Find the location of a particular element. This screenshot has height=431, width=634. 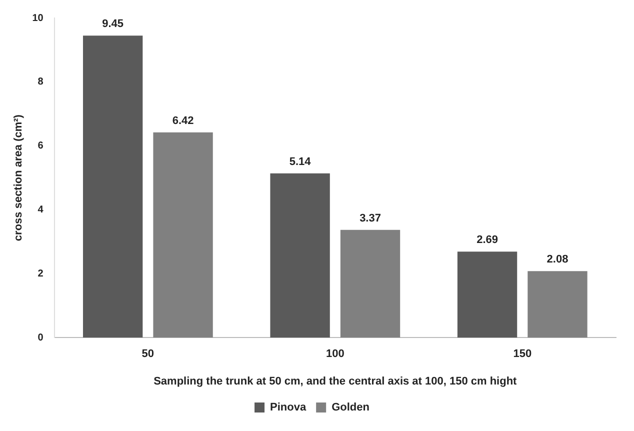

data-label: 5.14 is located at coordinates (300, 162).